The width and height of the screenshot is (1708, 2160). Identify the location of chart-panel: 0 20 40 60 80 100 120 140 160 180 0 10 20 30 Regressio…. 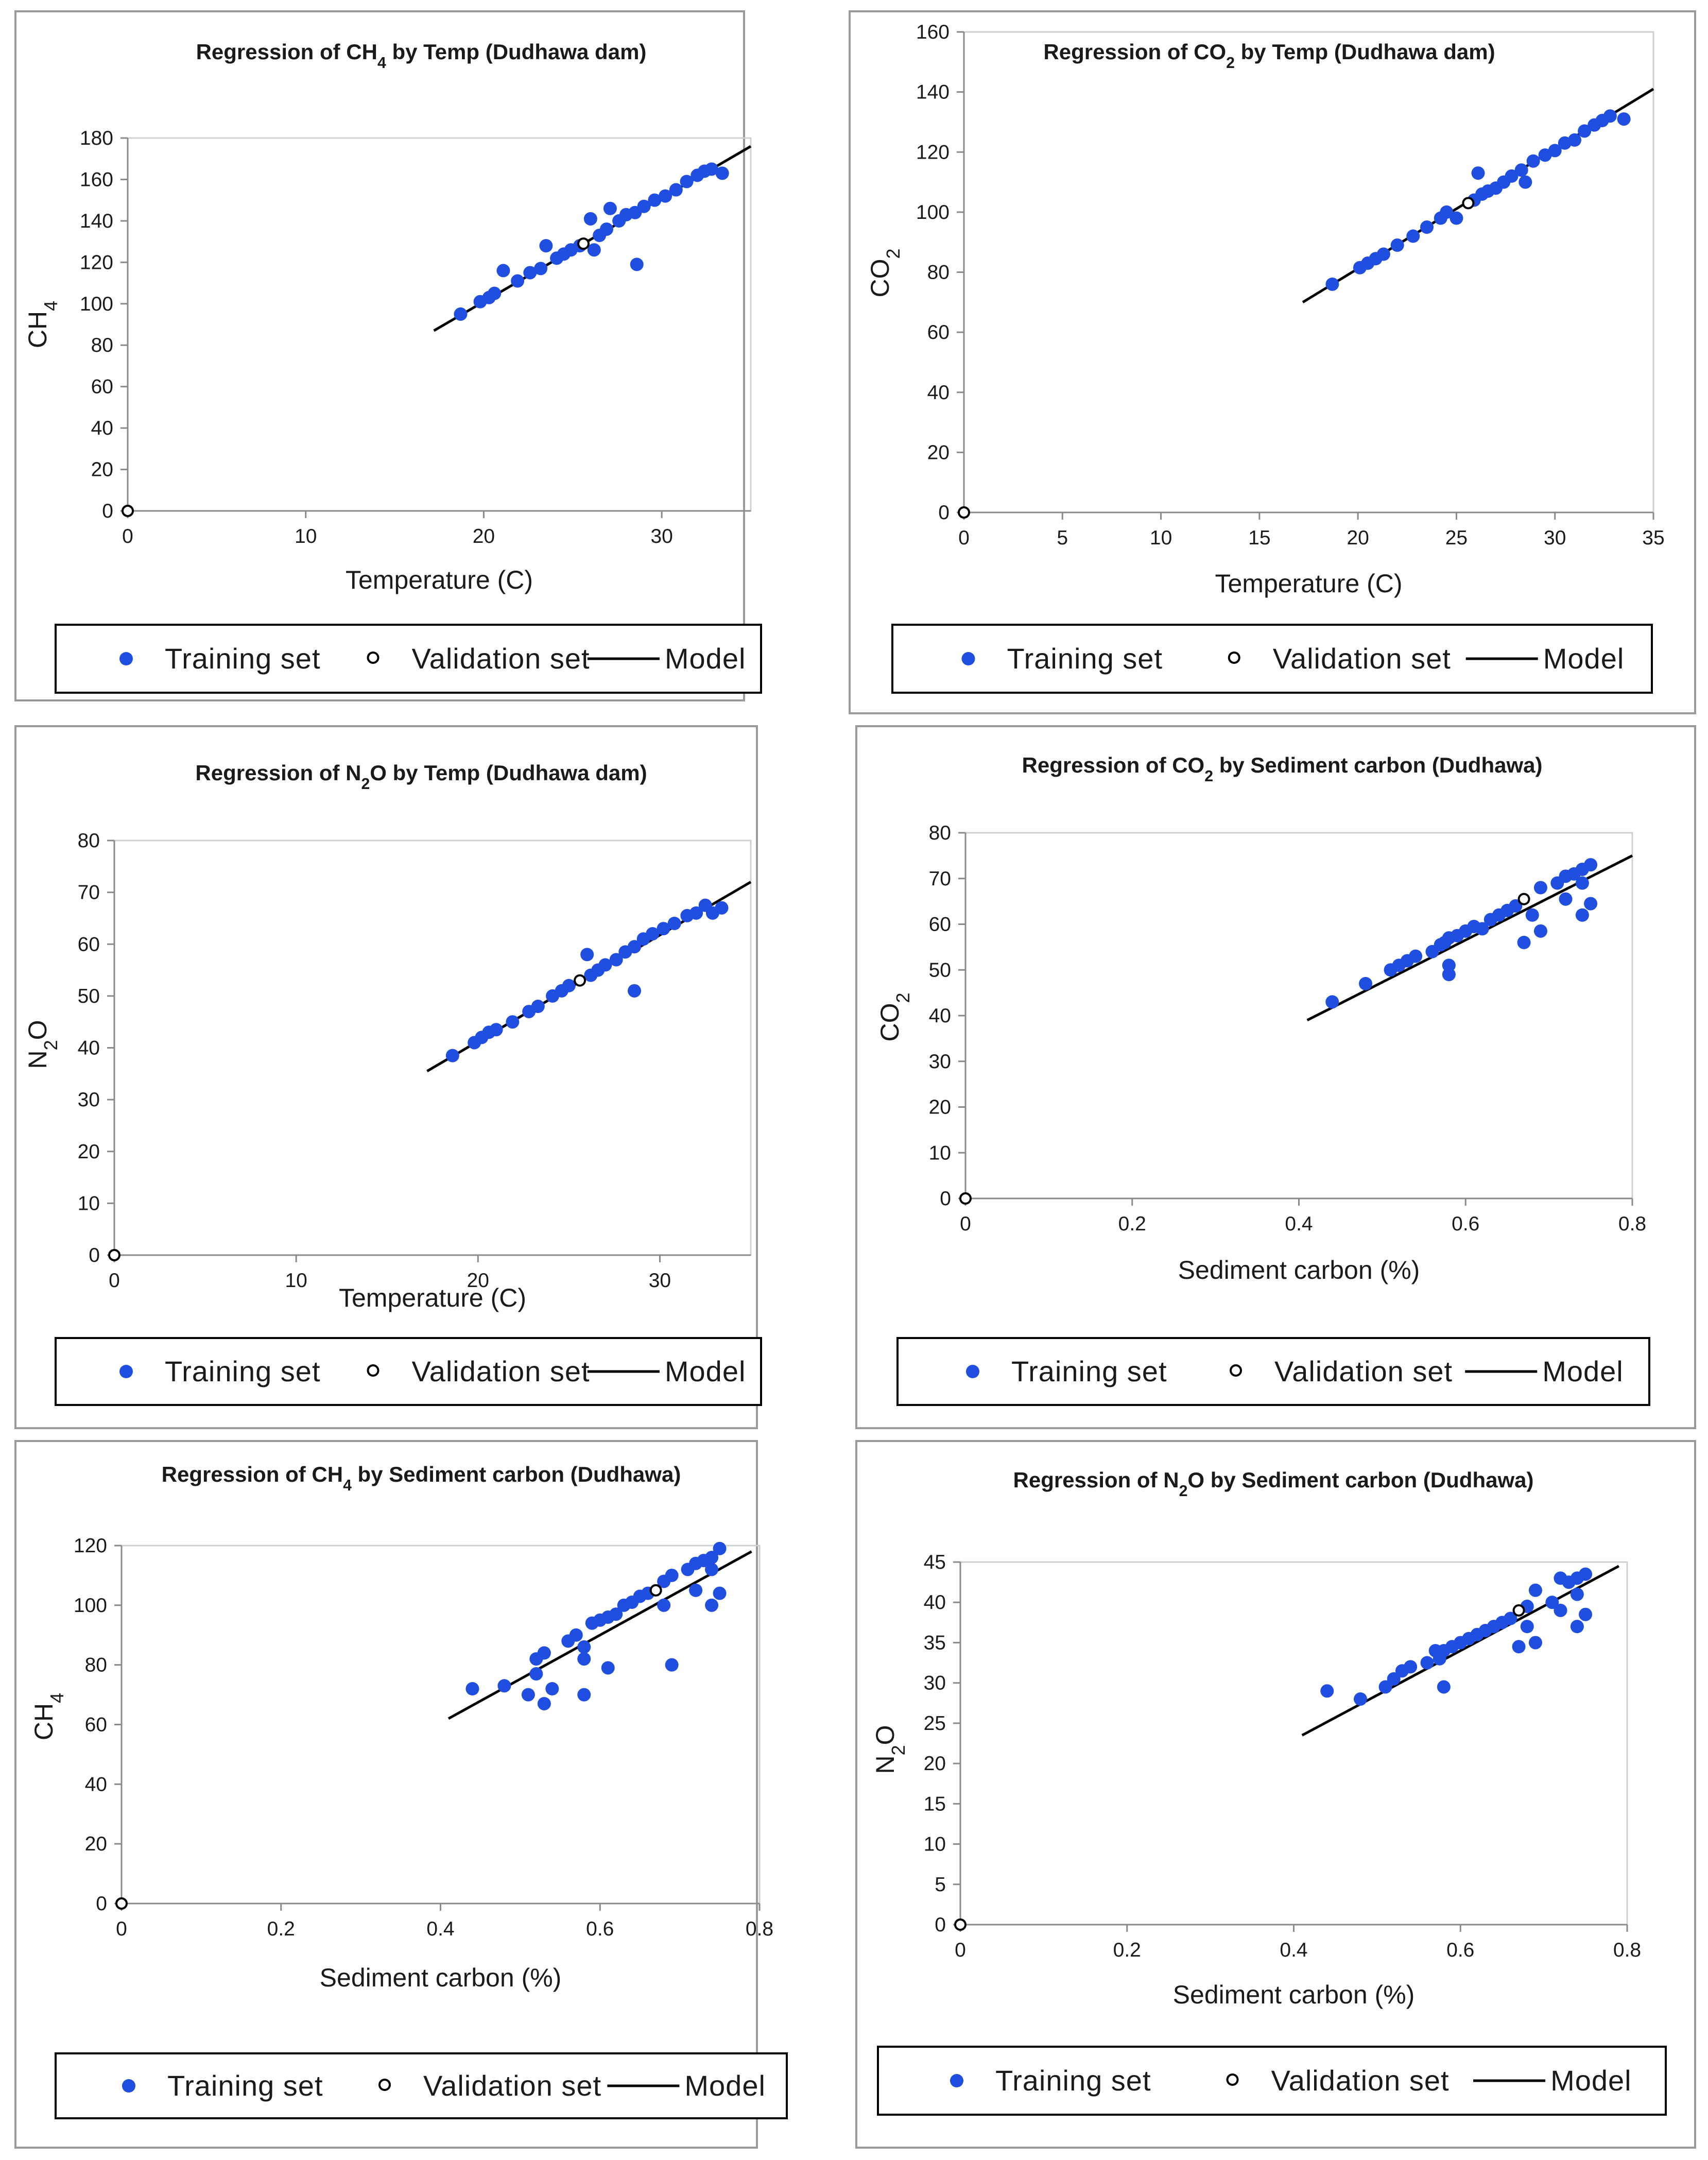
(388, 355).